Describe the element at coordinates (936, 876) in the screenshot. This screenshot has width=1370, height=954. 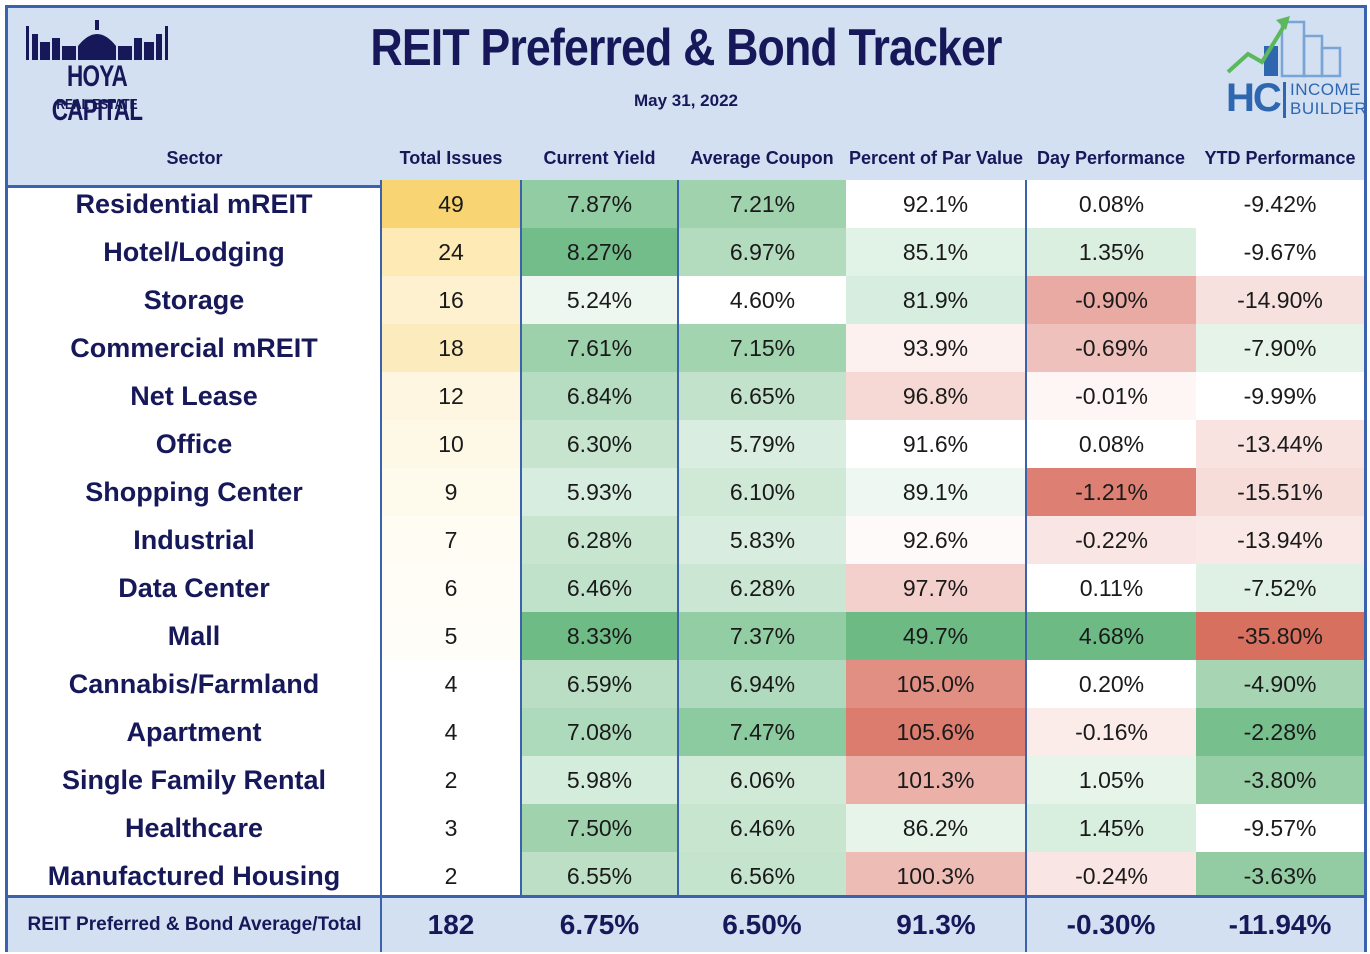
I see `percent-of-par-cell: 100.3%` at that location.